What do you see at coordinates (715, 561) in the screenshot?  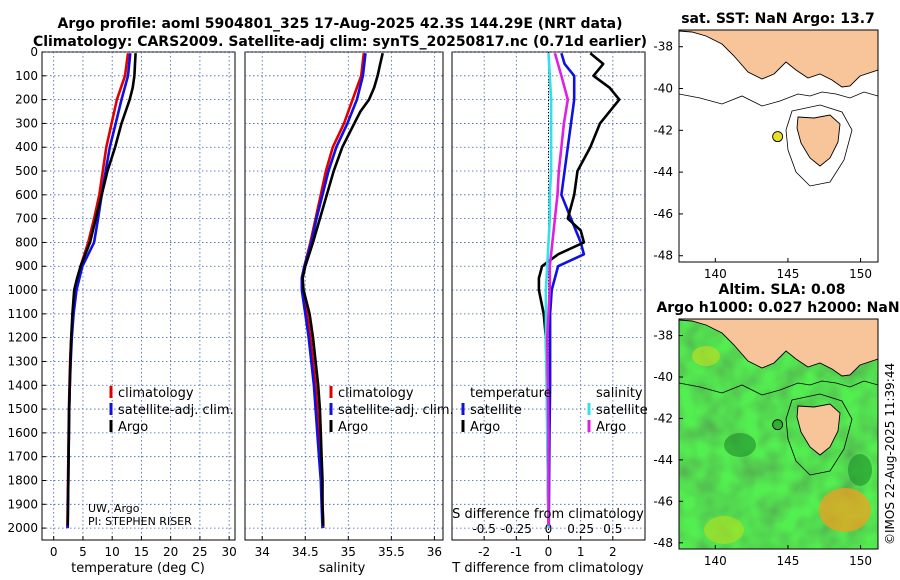 I see `lon-tick-label: 140` at bounding box center [715, 561].